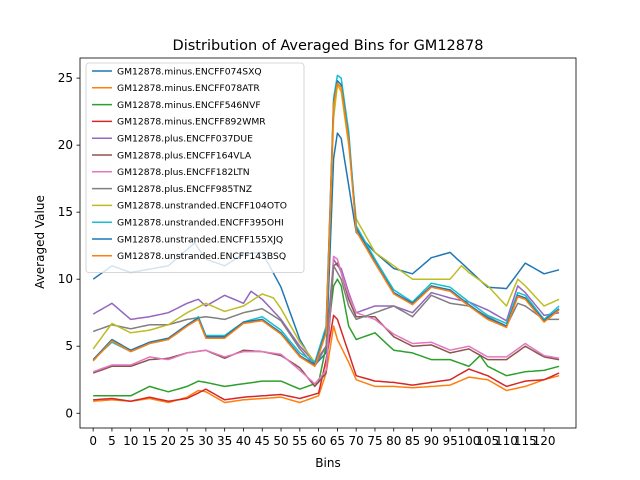 The image size is (640, 480). I want to click on x-tick-label: 115, so click(525, 441).